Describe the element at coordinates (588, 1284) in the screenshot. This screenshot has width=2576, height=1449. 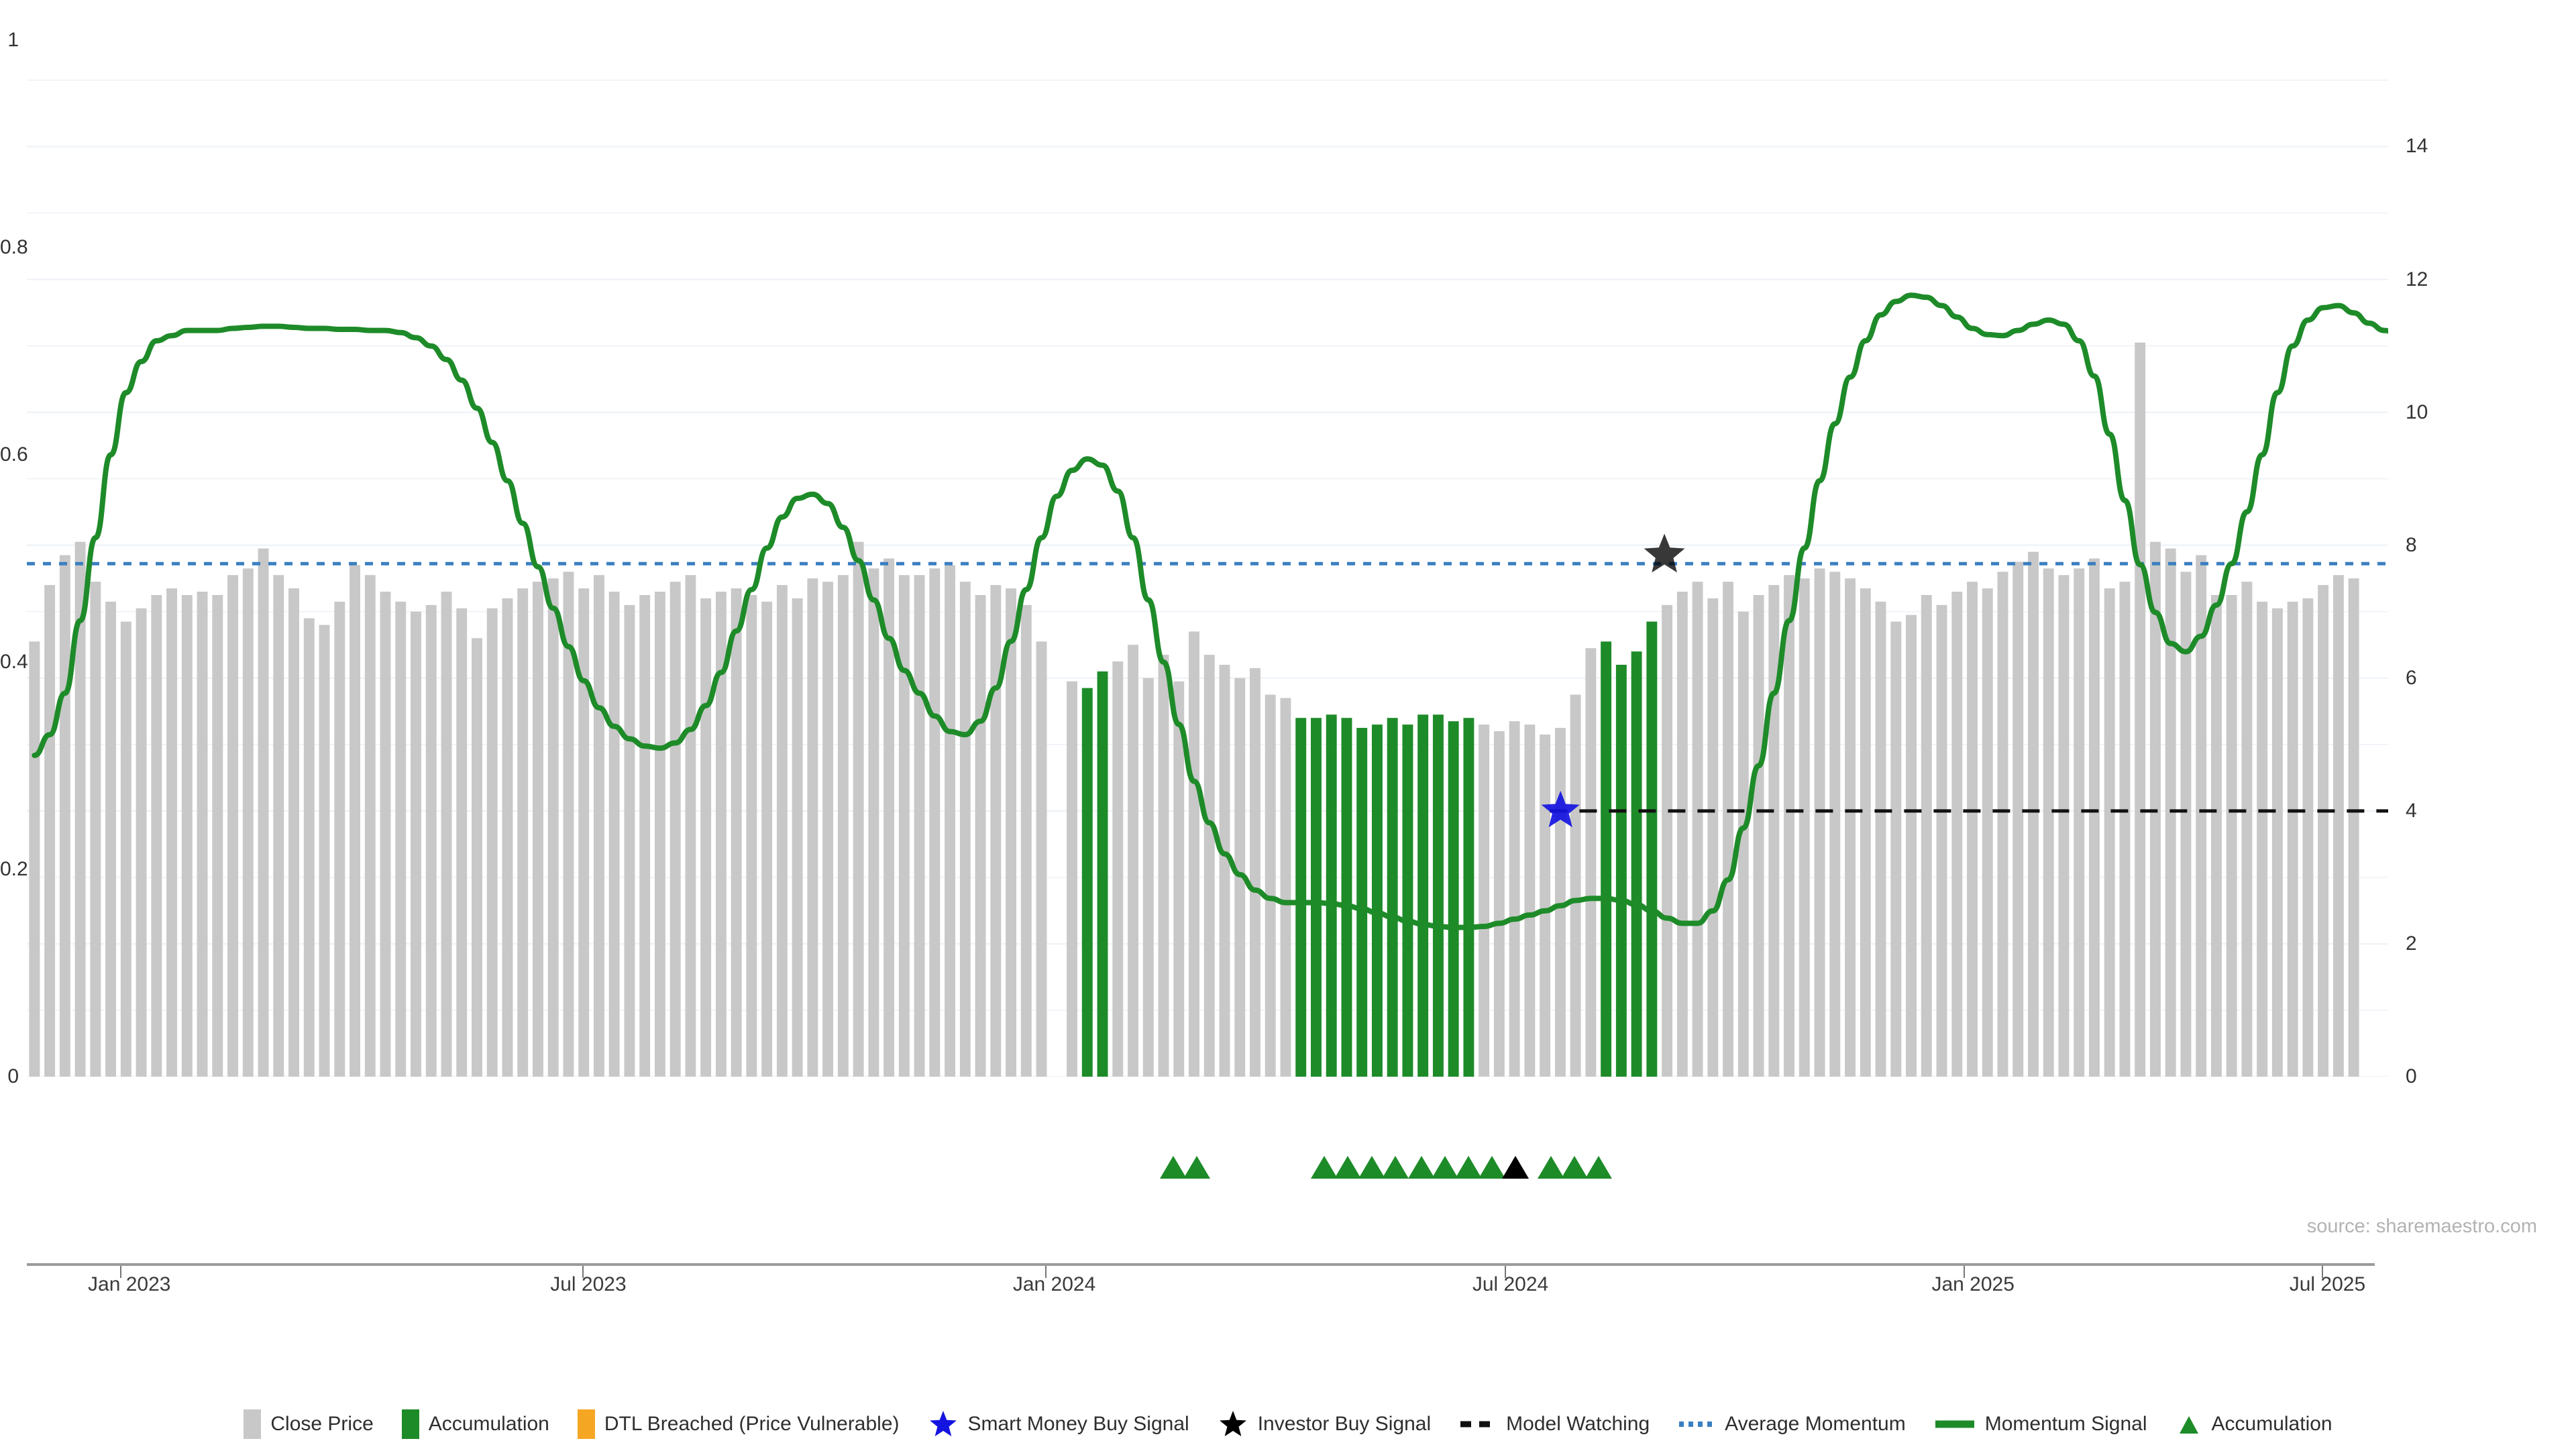
I see `x-axis-tick-label: Jul 2023` at that location.